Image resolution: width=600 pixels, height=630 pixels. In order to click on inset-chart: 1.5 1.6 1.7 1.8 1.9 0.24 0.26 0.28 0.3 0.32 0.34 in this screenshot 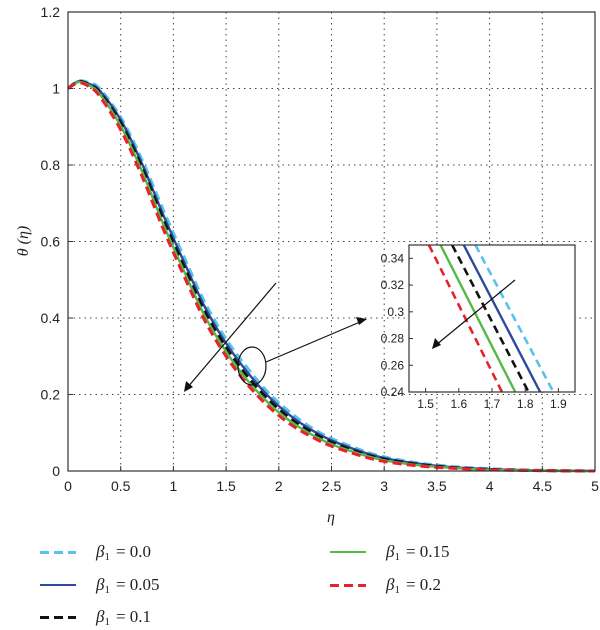, I will do `click(478, 327)`.